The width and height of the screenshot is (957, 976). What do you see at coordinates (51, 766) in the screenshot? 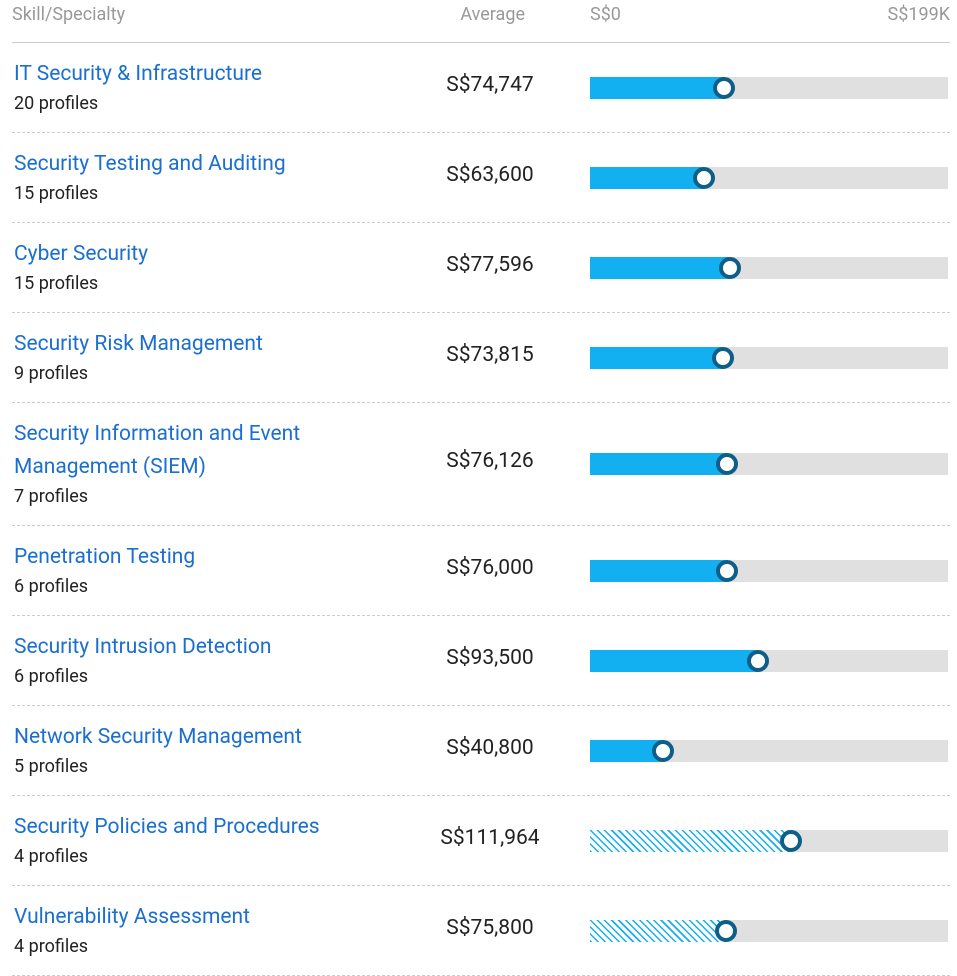
I see `profile-count: 5 profiles` at bounding box center [51, 766].